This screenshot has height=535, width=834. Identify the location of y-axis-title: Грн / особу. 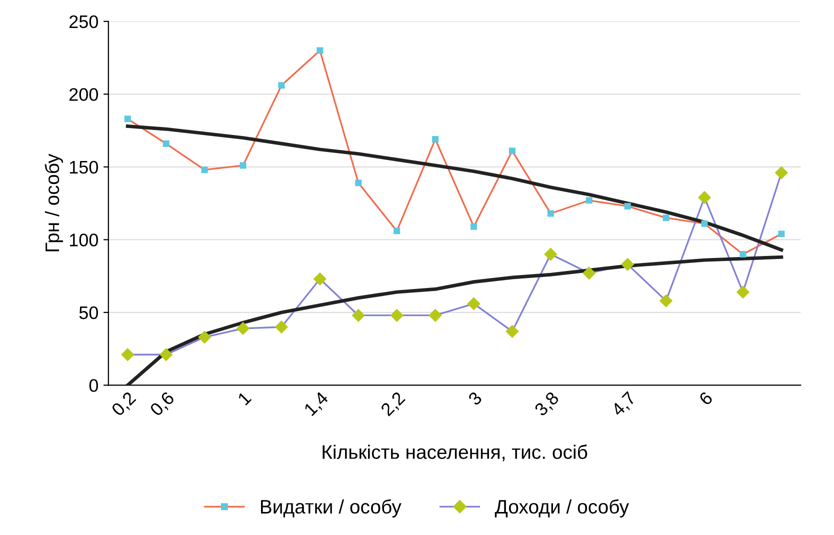
(54, 203).